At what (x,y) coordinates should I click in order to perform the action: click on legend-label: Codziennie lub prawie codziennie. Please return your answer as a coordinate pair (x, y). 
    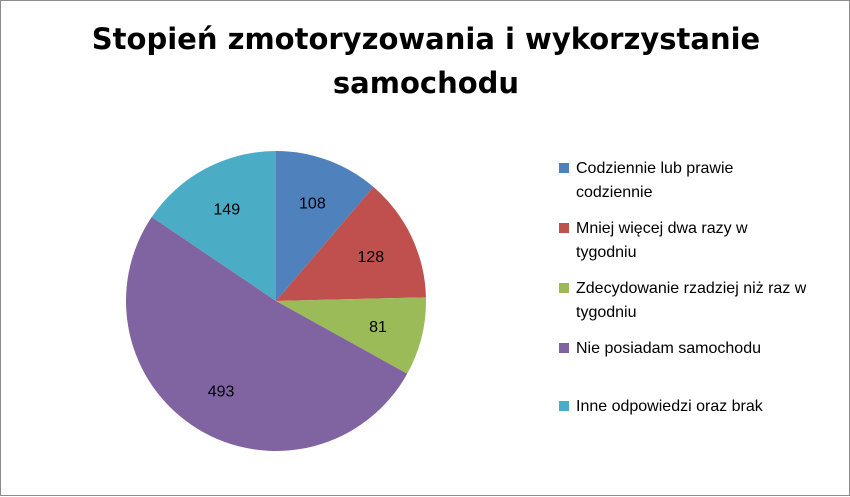
    Looking at the image, I should click on (655, 180).